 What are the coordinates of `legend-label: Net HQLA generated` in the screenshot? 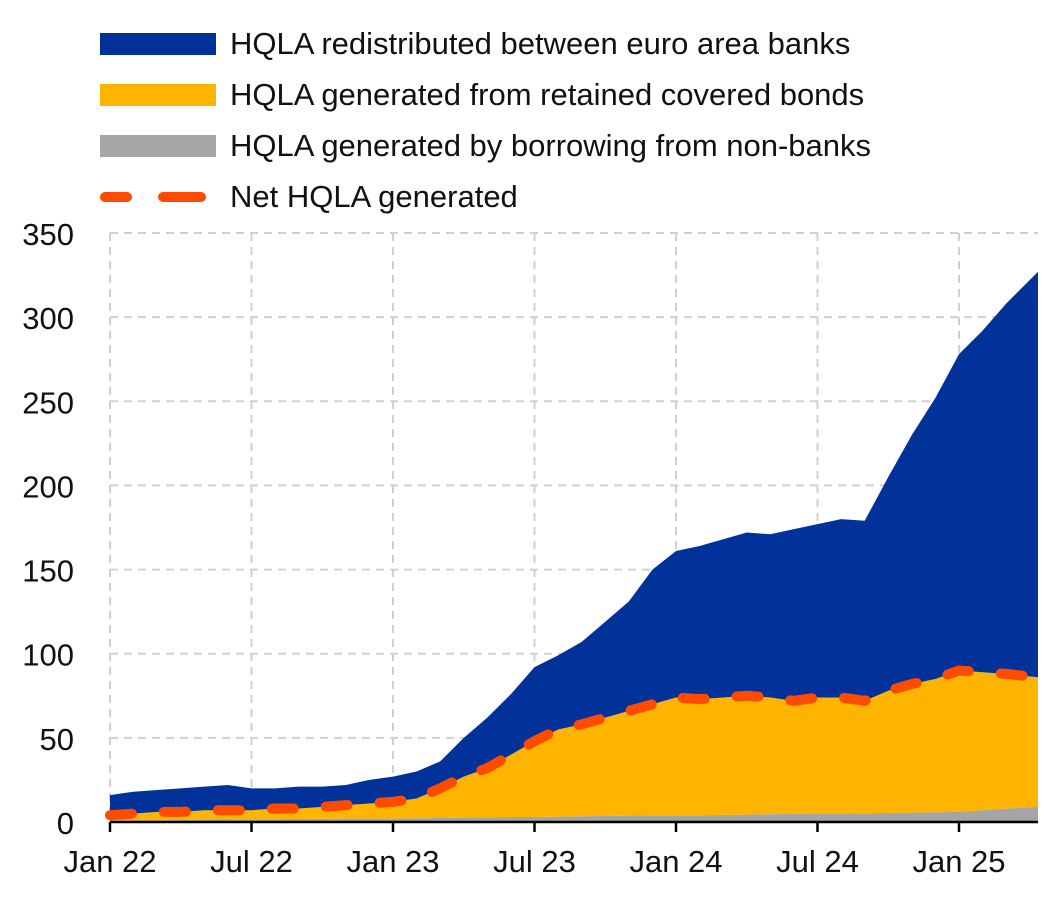 It's located at (374, 196).